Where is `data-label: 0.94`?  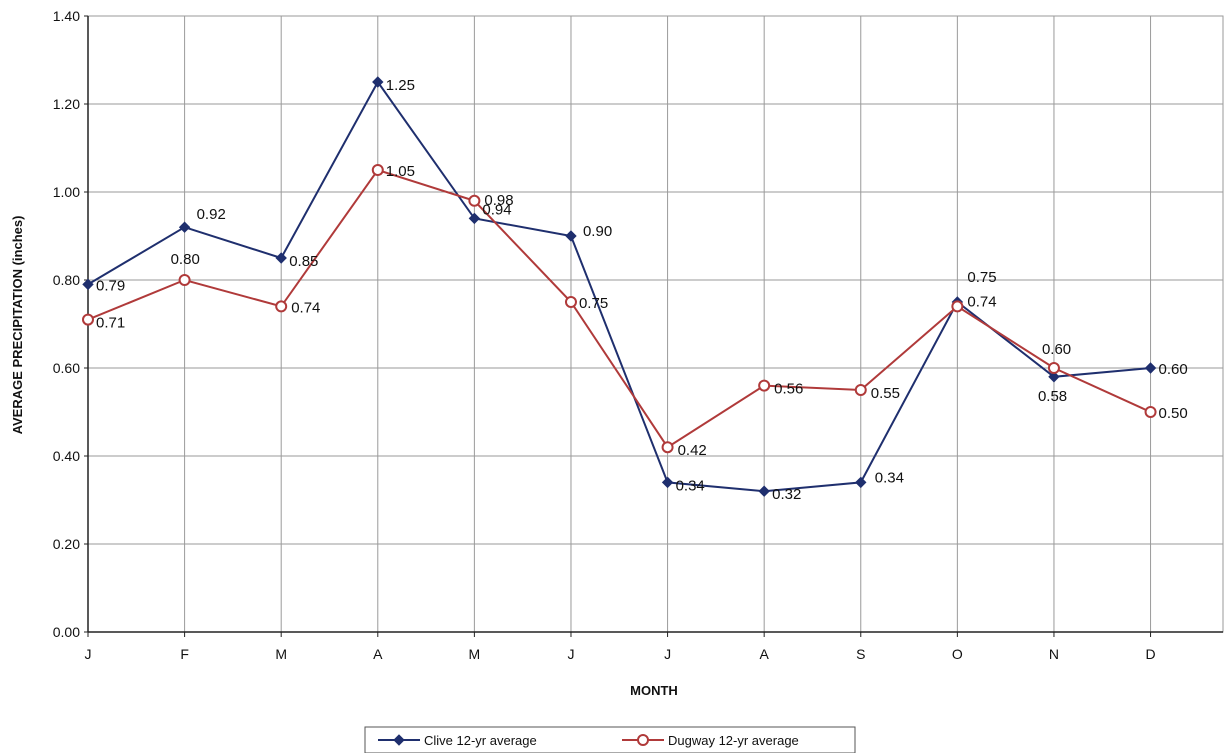
data-label: 0.94 is located at coordinates (496, 209).